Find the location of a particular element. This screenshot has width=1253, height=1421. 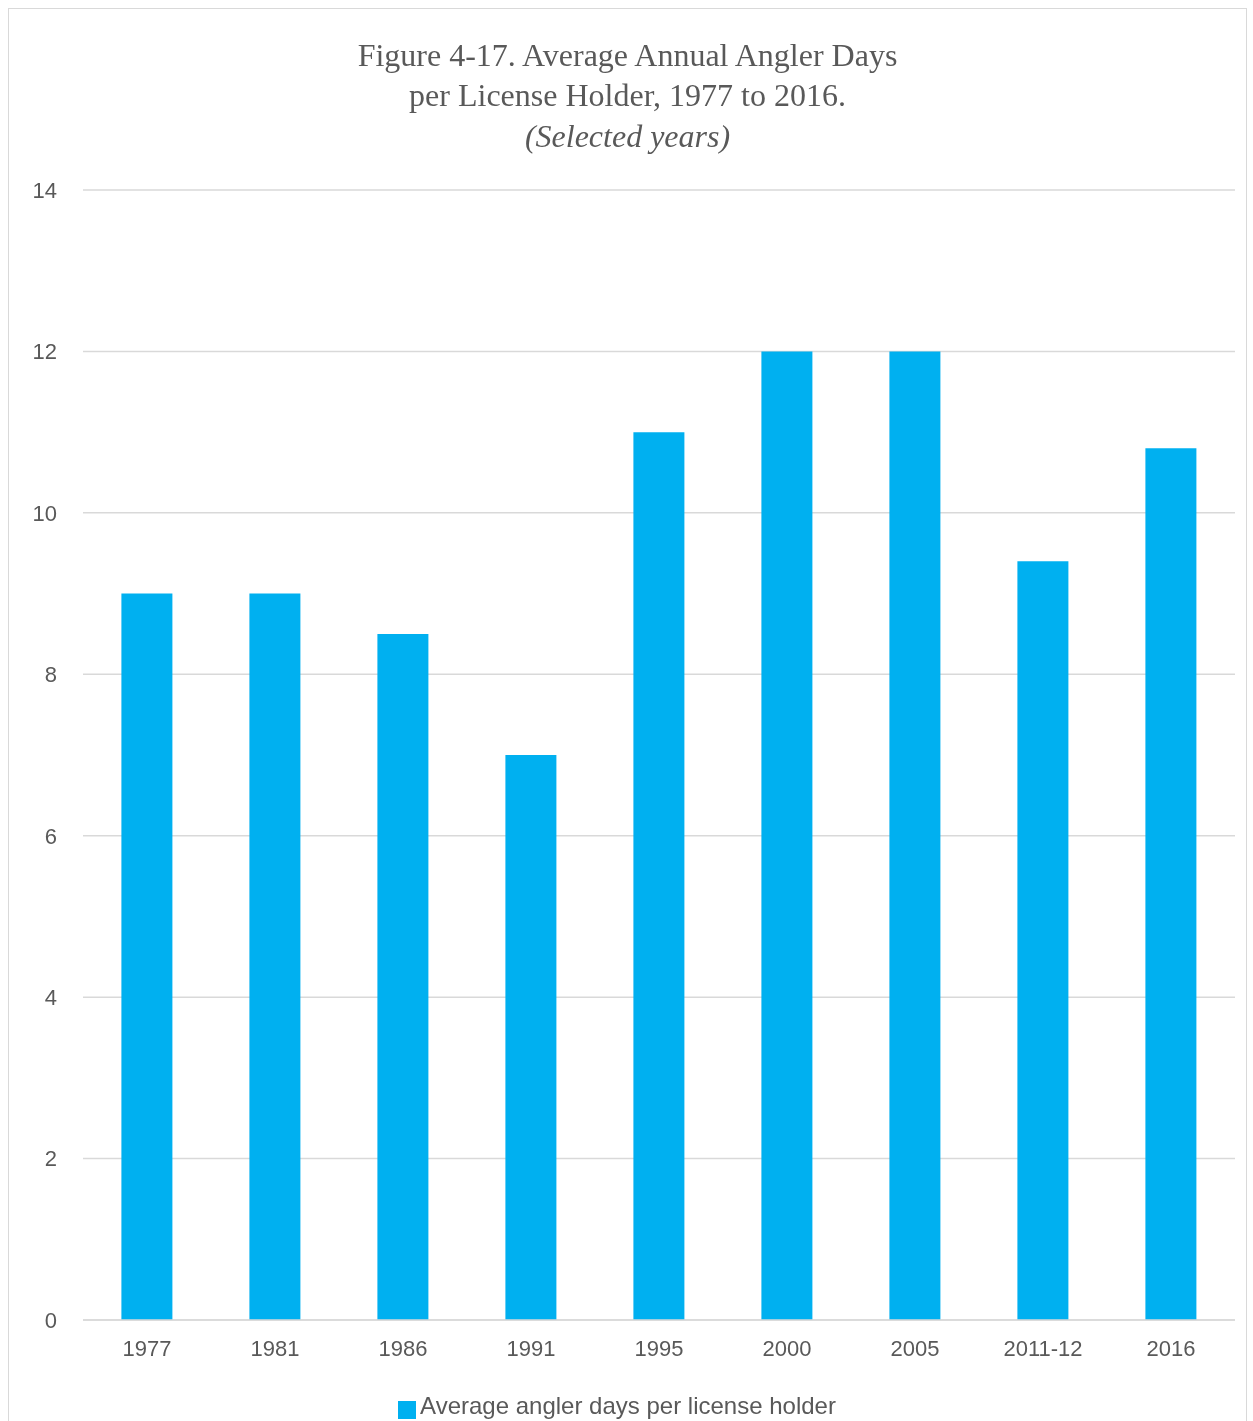

x-tick-label: 1977 is located at coordinates (147, 1348).